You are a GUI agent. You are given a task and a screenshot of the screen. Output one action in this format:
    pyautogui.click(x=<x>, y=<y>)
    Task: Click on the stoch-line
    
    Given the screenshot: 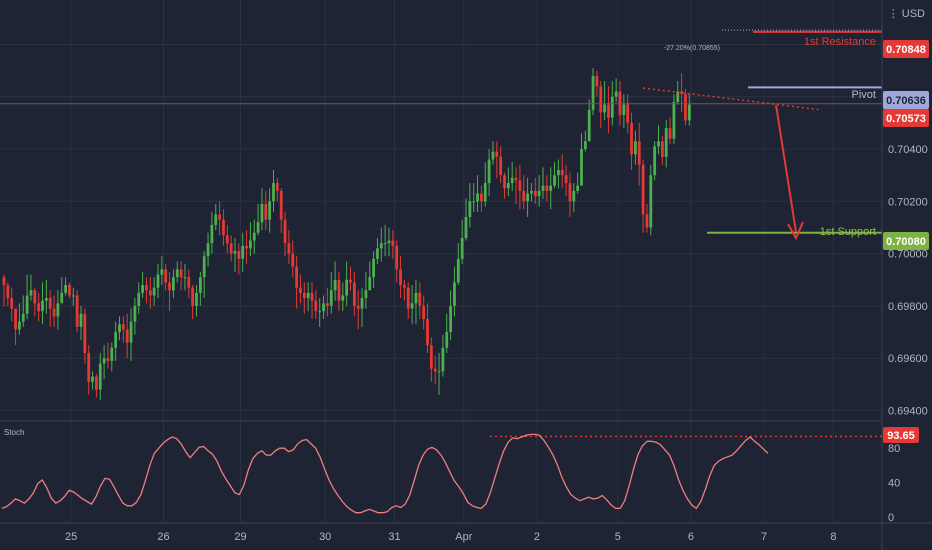 What is the action you would take?
    pyautogui.click(x=385, y=473)
    